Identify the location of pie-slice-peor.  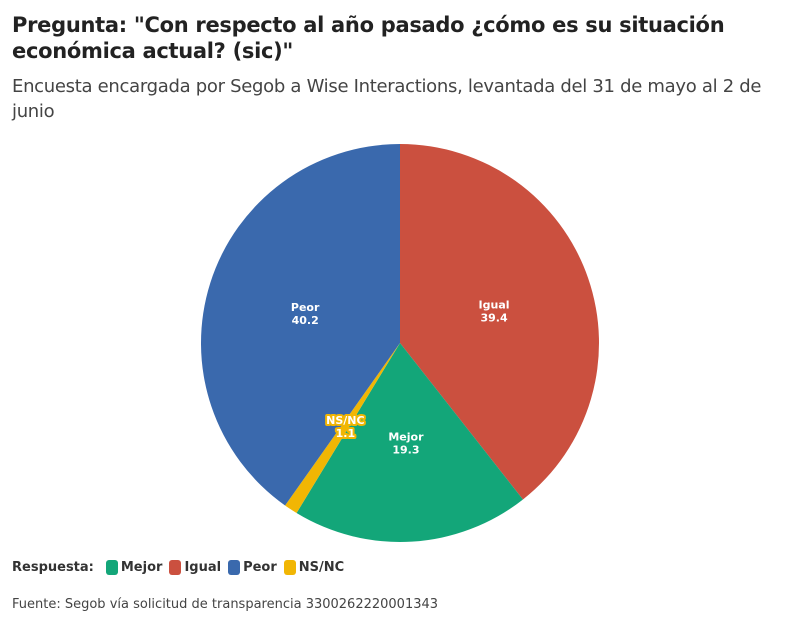
(300, 325).